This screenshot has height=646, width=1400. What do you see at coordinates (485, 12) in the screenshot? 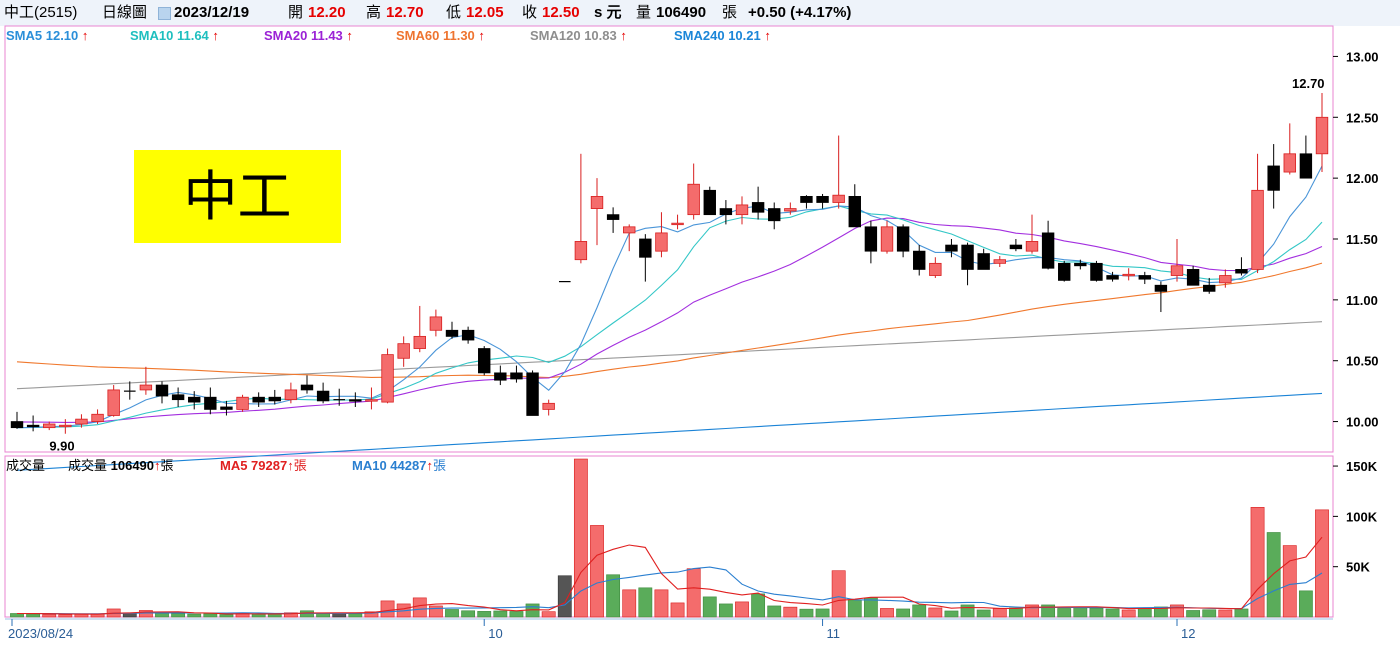
I see `low-value: 12.05` at bounding box center [485, 12].